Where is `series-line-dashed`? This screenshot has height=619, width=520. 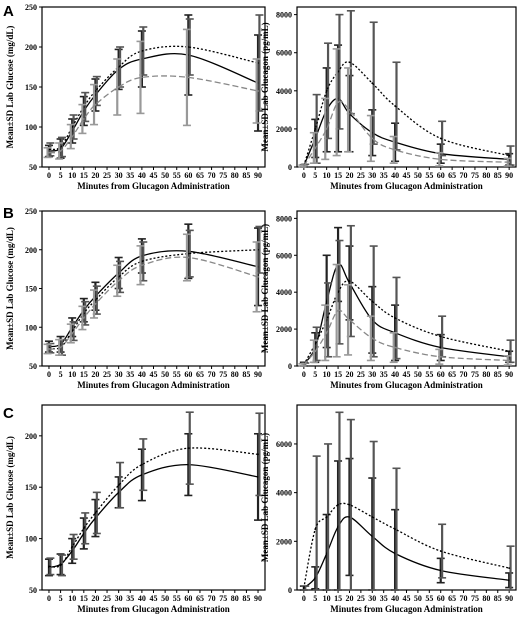
series-line-dashed is located at coordinates (153, 114).